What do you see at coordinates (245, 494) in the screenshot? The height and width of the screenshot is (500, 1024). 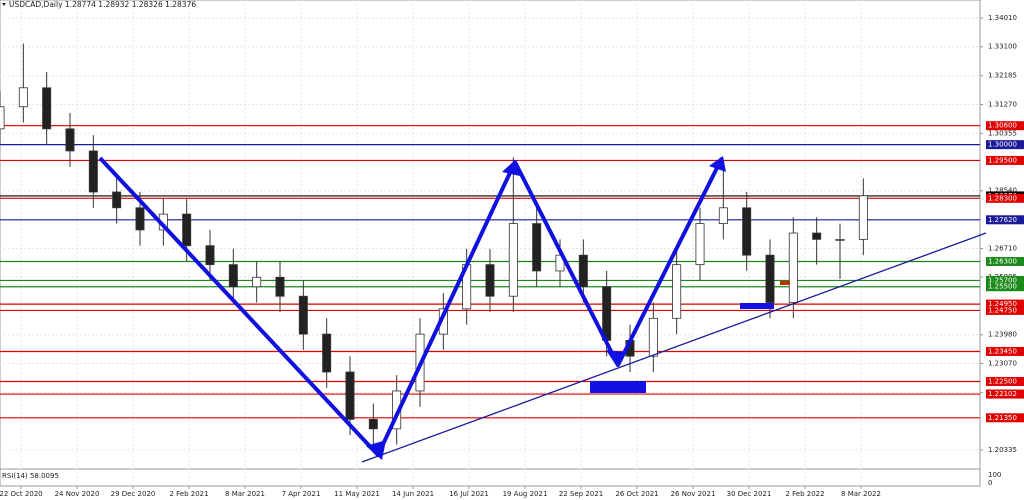 I see `x-tick-label: 8 Mar 2021` at bounding box center [245, 494].